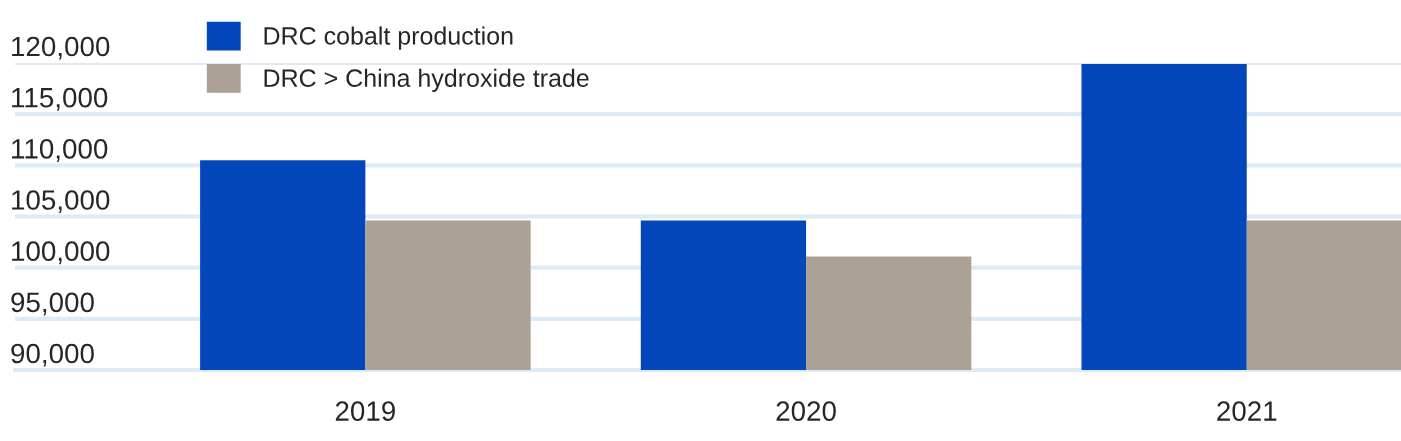 This screenshot has width=1401, height=441. What do you see at coordinates (52, 355) in the screenshot?
I see `y-tick-label: 90,000` at bounding box center [52, 355].